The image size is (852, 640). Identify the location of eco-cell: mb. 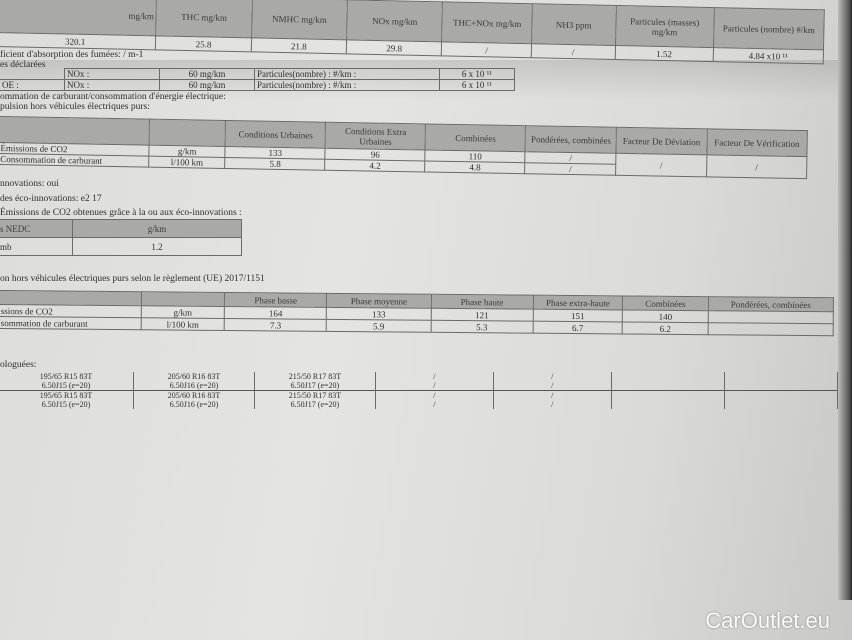
(36, 246).